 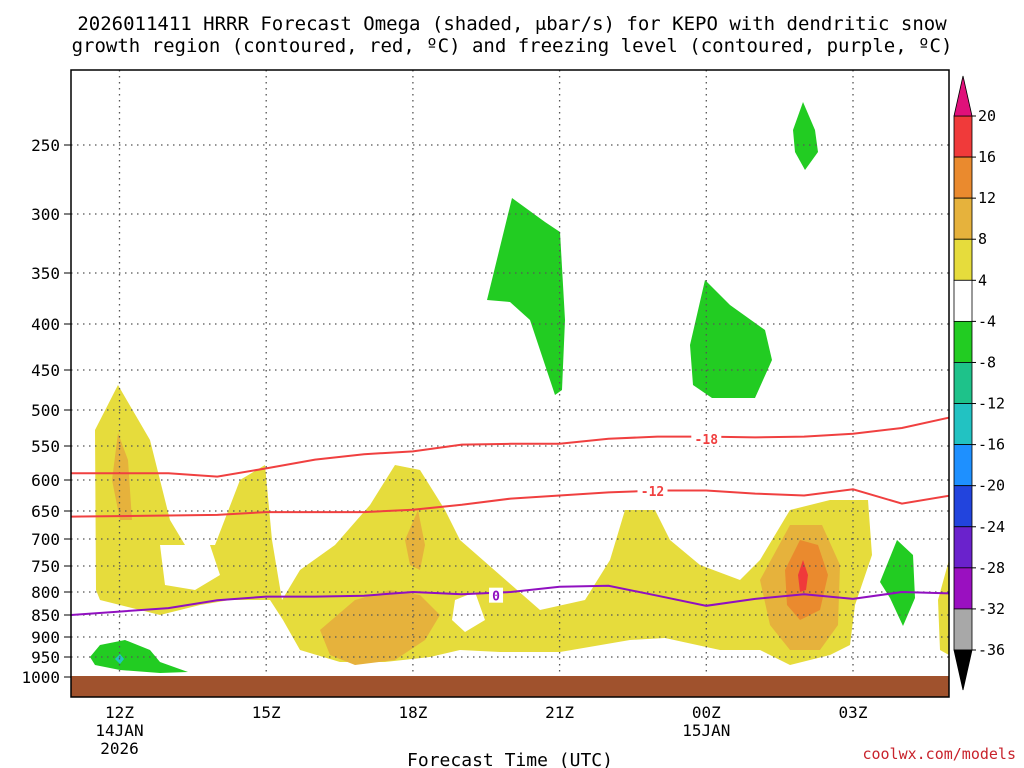 What do you see at coordinates (987, 198) in the screenshot?
I see `colorbar-label-2: 12` at bounding box center [987, 198].